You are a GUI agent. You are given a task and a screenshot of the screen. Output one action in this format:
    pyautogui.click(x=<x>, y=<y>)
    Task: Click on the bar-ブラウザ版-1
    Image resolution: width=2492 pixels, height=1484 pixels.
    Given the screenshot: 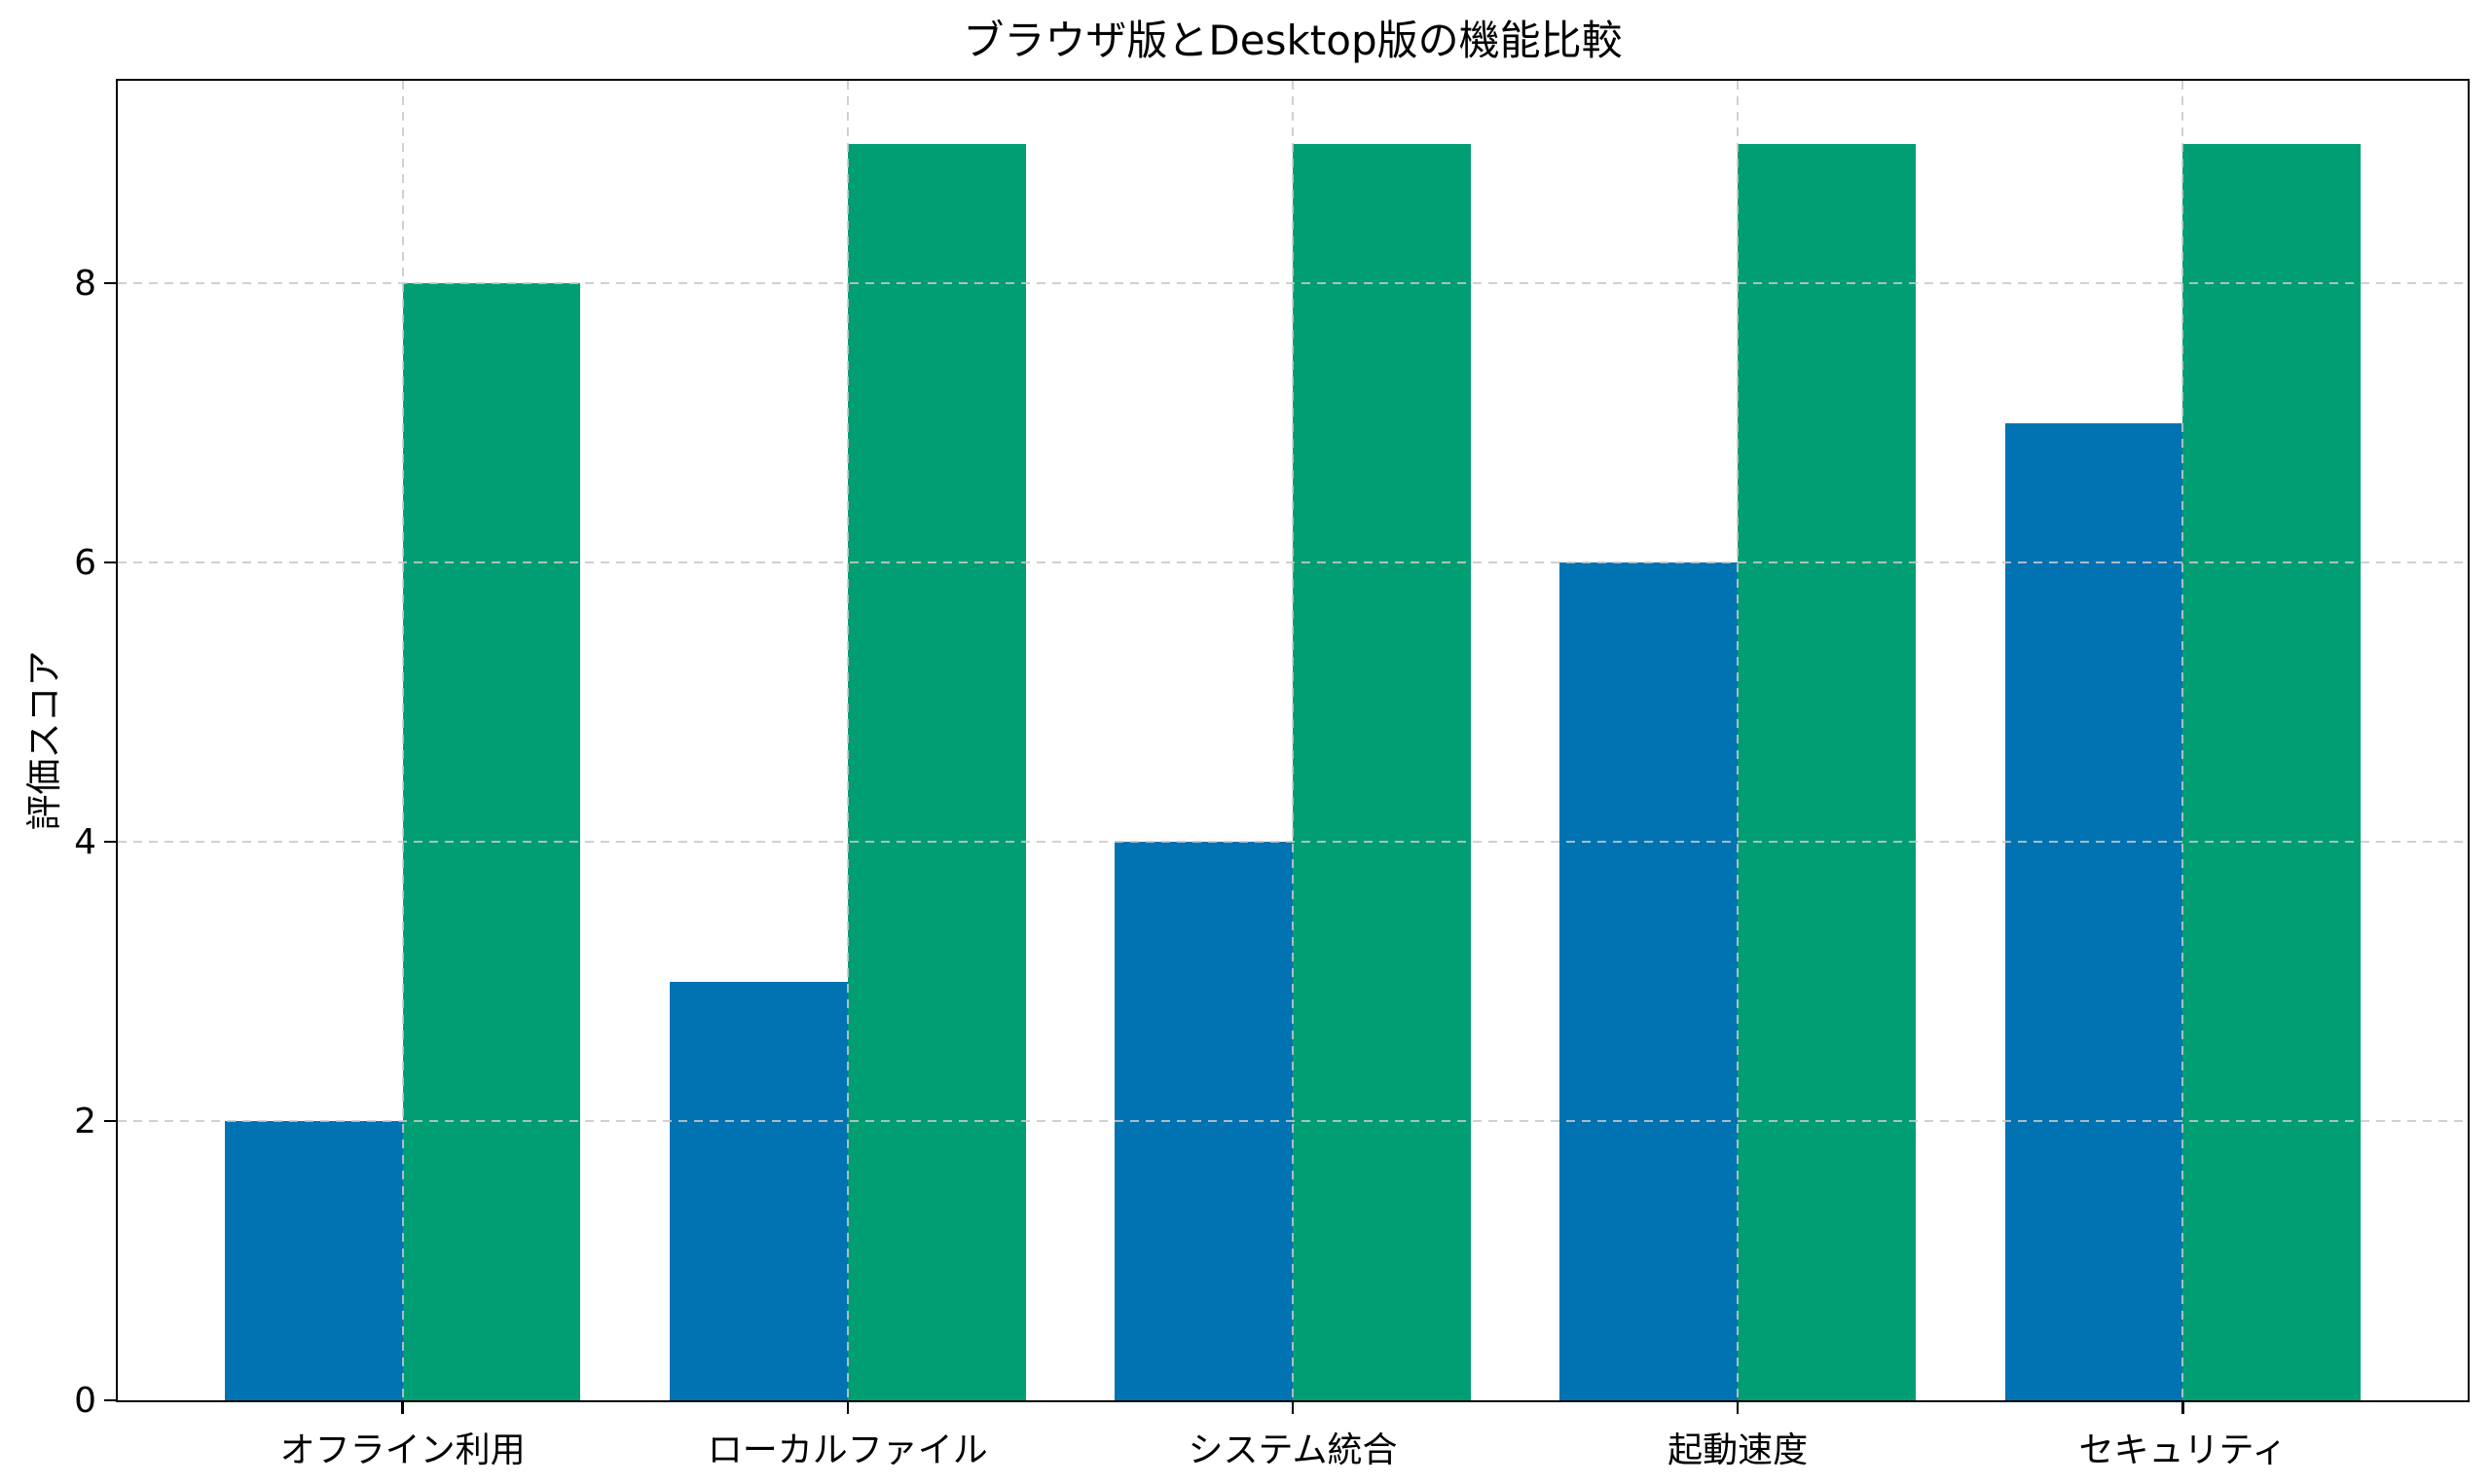 What is the action you would take?
    pyautogui.click(x=758, y=1191)
    